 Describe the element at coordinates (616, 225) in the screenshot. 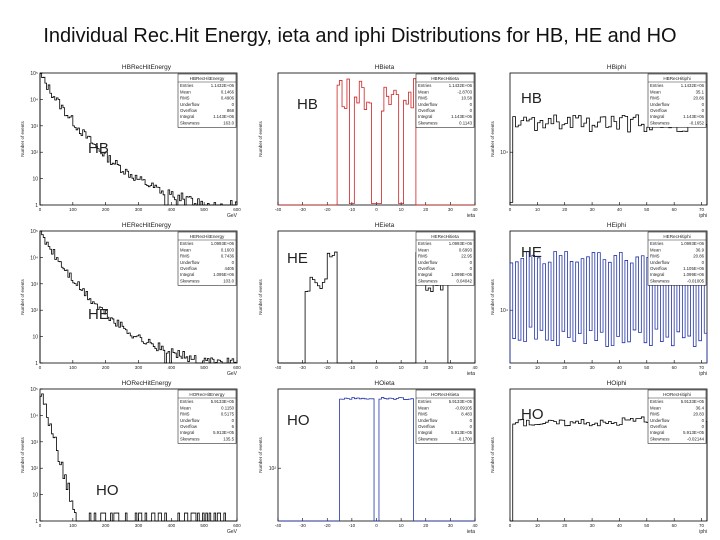

I see `histogram-title: HEiphi` at that location.